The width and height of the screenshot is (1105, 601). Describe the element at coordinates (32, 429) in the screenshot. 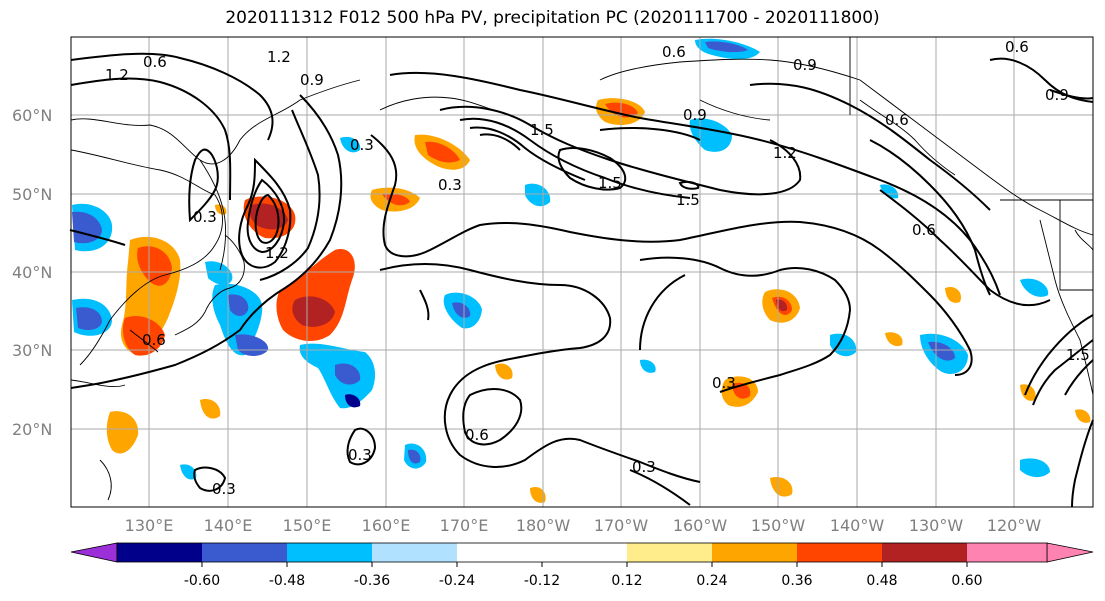

I see `lat-label: 20°N` at that location.